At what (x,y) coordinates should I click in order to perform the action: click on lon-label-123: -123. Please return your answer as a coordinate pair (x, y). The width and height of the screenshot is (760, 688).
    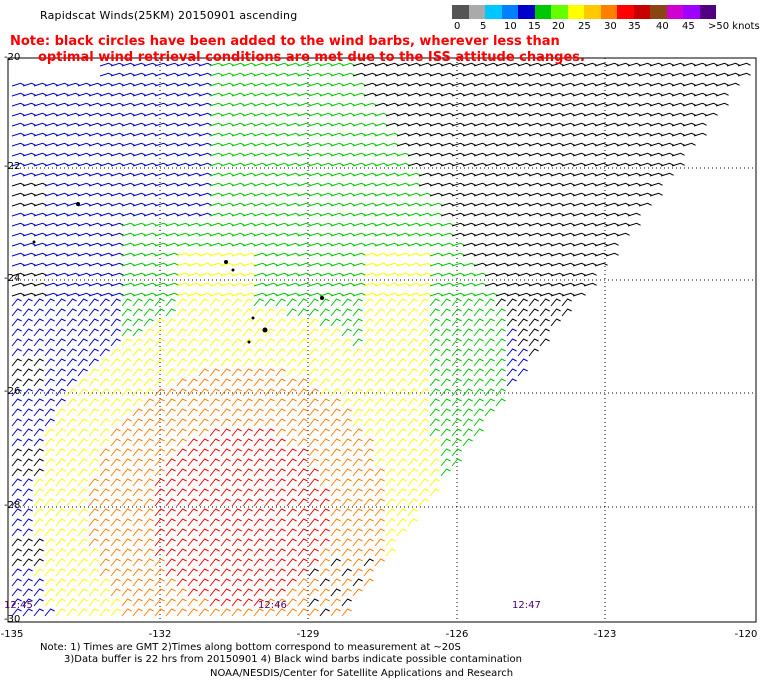
    Looking at the image, I should click on (605, 634).